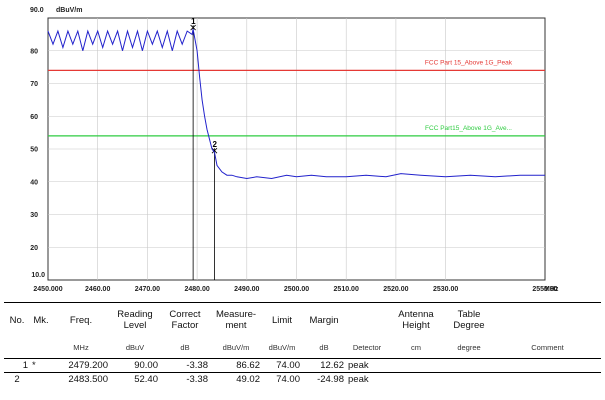  Describe the element at coordinates (146, 379) in the screenshot. I see `row-reading: 52.40` at that location.